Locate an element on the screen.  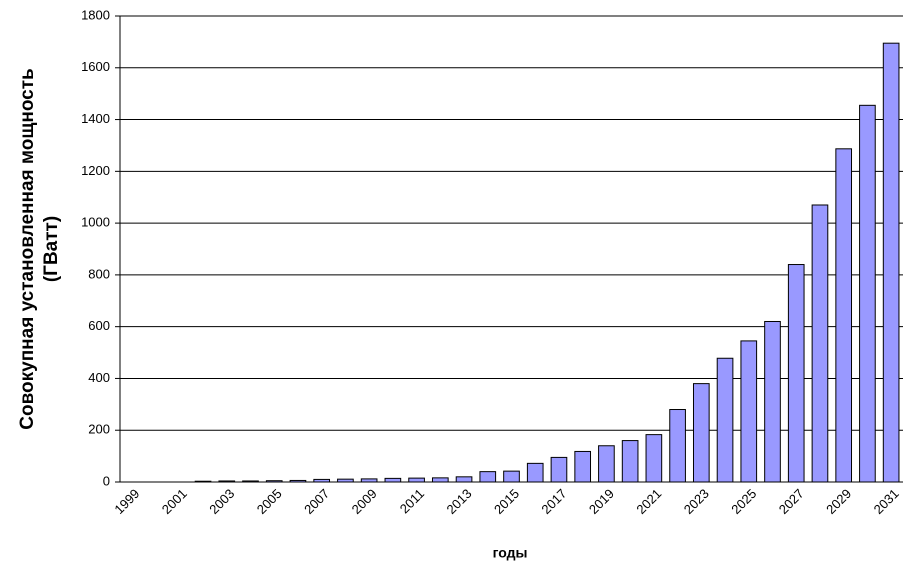
y-tick-label: 1400 is located at coordinates (95, 118).